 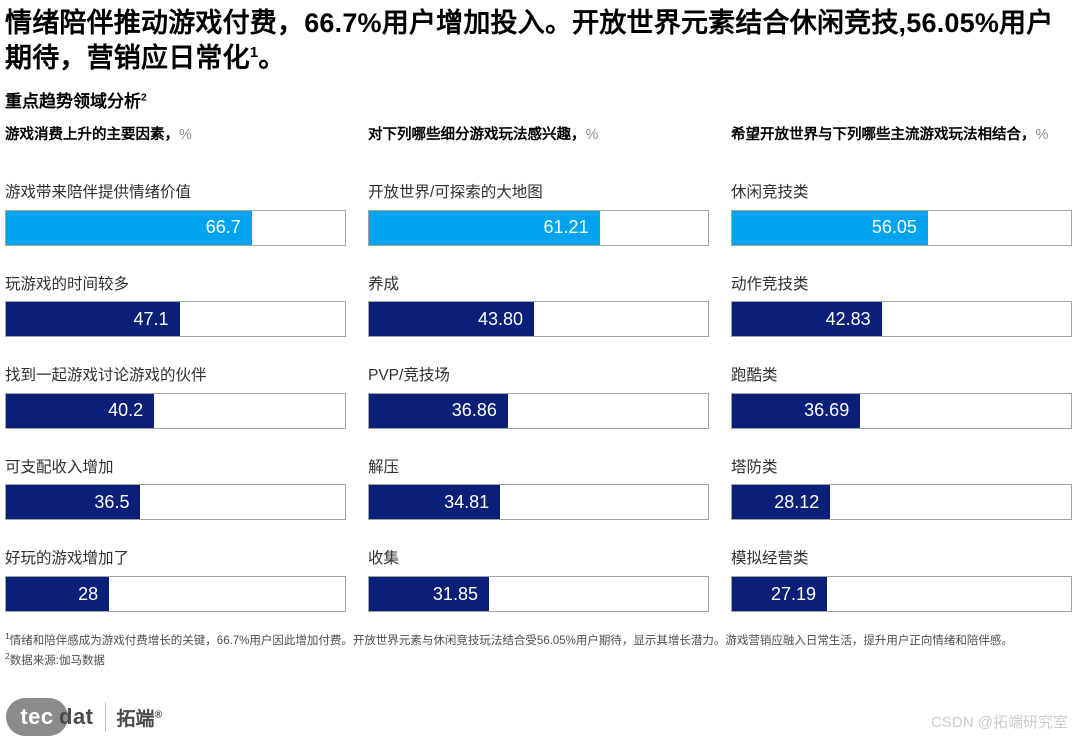 I want to click on bar-value: 36.69, so click(x=827, y=410).